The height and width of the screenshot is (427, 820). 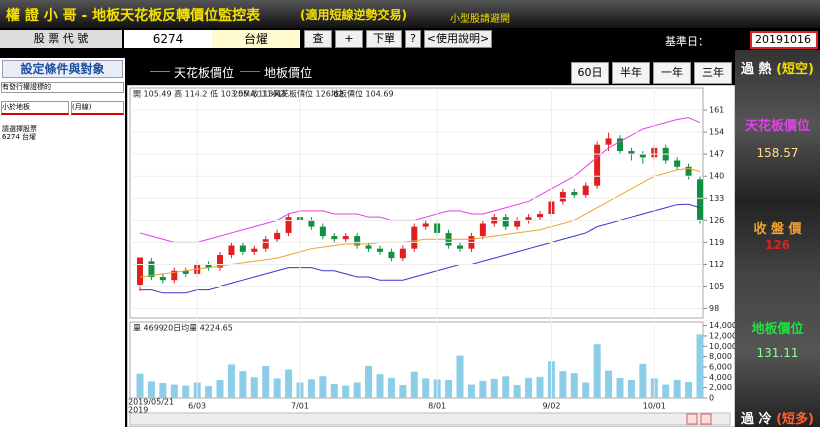 What do you see at coordinates (716, 242) in the screenshot?
I see `y-tick-label: 119` at bounding box center [716, 242].